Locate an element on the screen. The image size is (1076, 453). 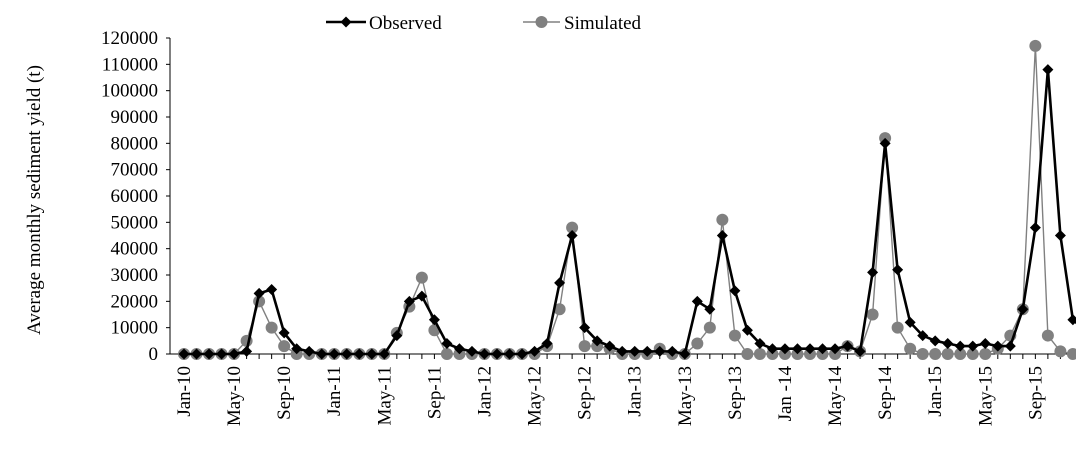
x-tick-label: Jan -14 is located at coordinates (785, 394).